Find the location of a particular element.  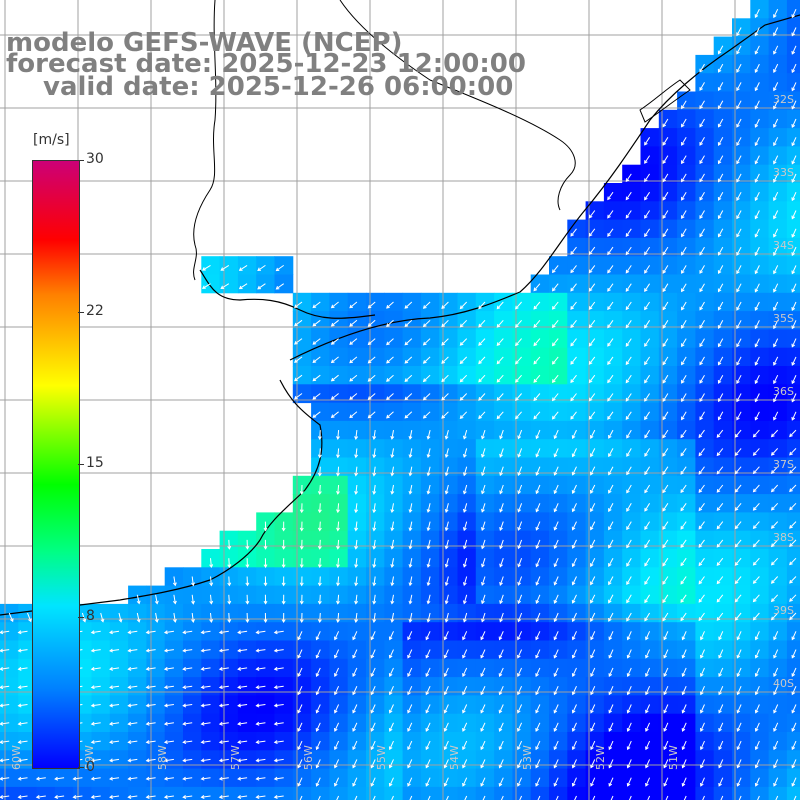

longitude-label: 54W is located at coordinates (454, 757).